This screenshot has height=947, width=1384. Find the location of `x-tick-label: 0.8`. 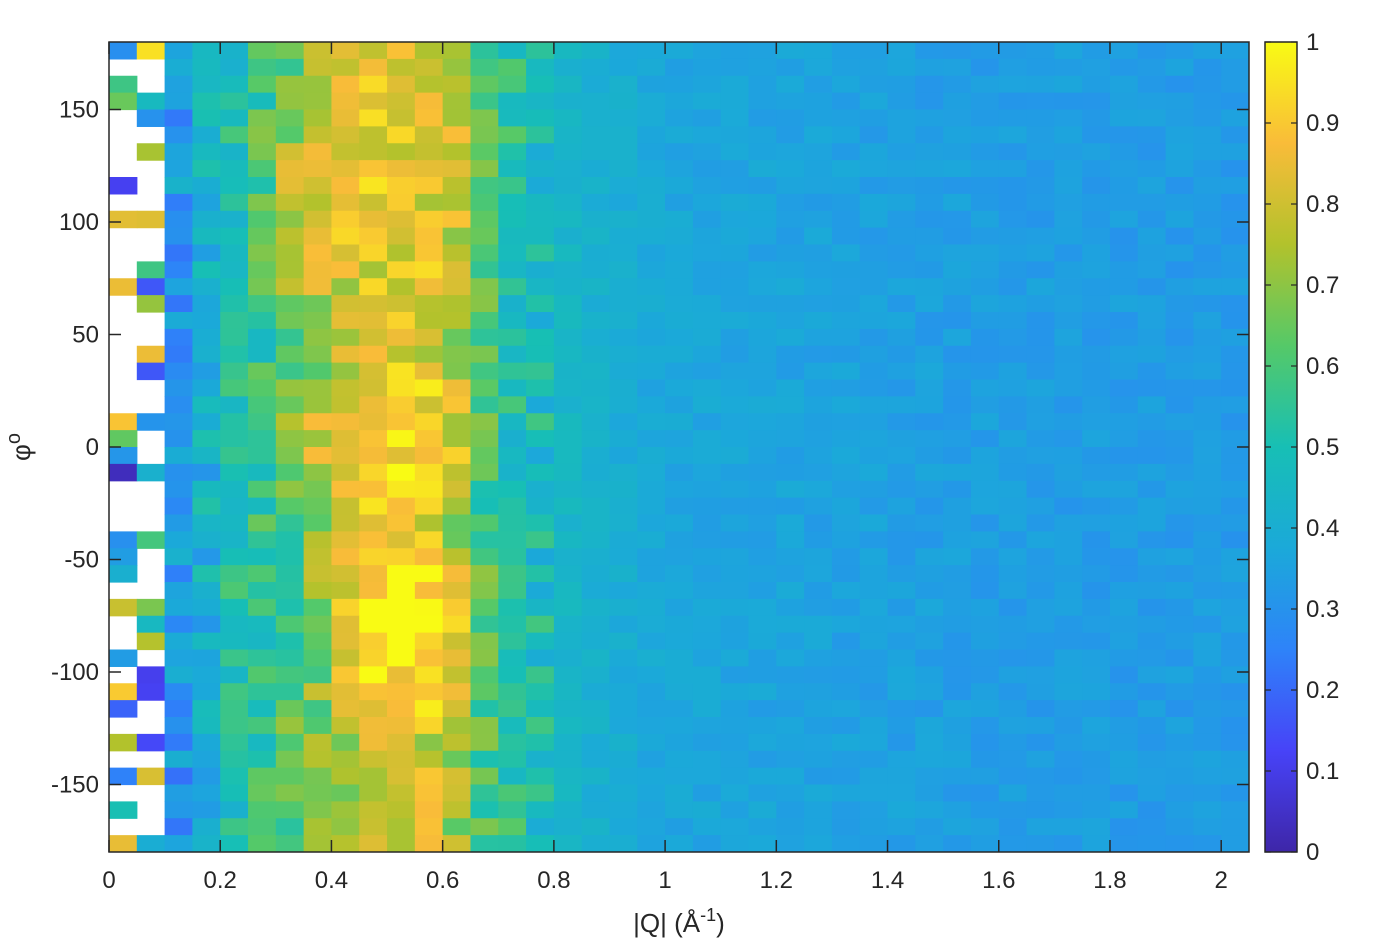

x-tick-label: 0.8 is located at coordinates (553, 880).